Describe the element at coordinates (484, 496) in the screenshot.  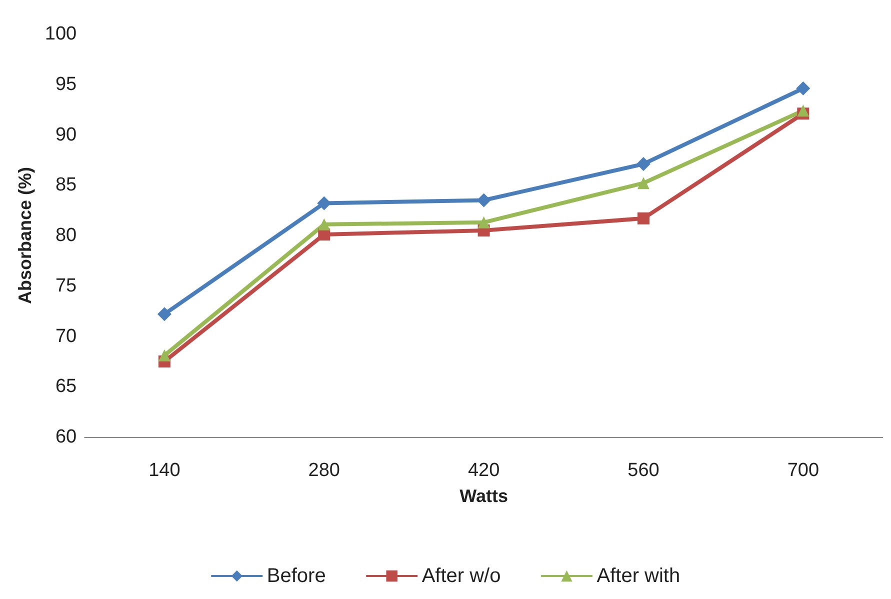
I see `x-axis-title: Watts` at that location.